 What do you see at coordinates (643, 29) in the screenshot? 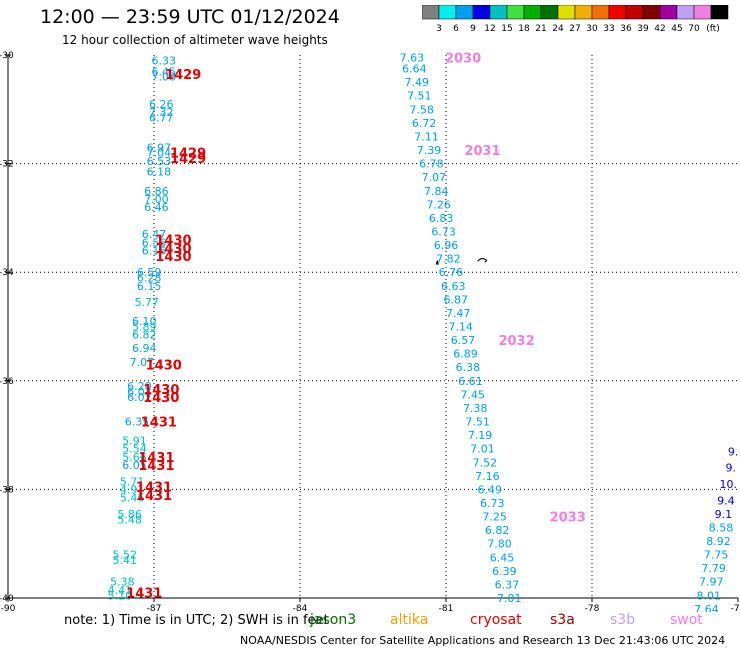
I see `colorbar-tick-label: 39` at bounding box center [643, 29].